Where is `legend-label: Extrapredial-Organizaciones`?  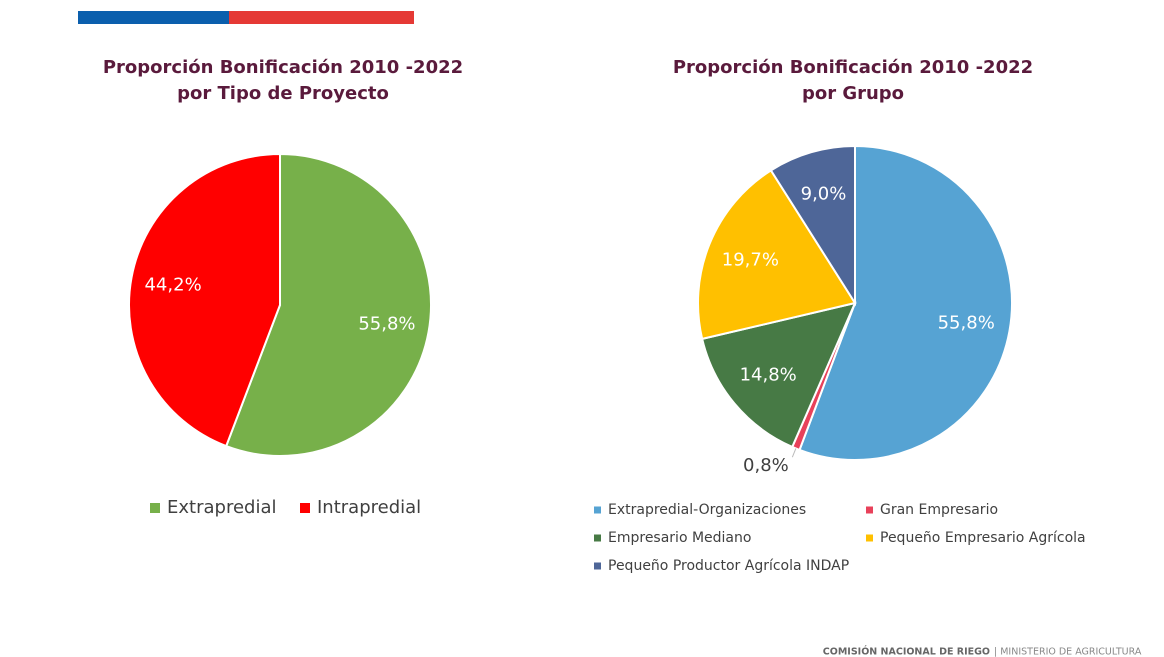 legend-label: Extrapredial-Organizaciones is located at coordinates (707, 510).